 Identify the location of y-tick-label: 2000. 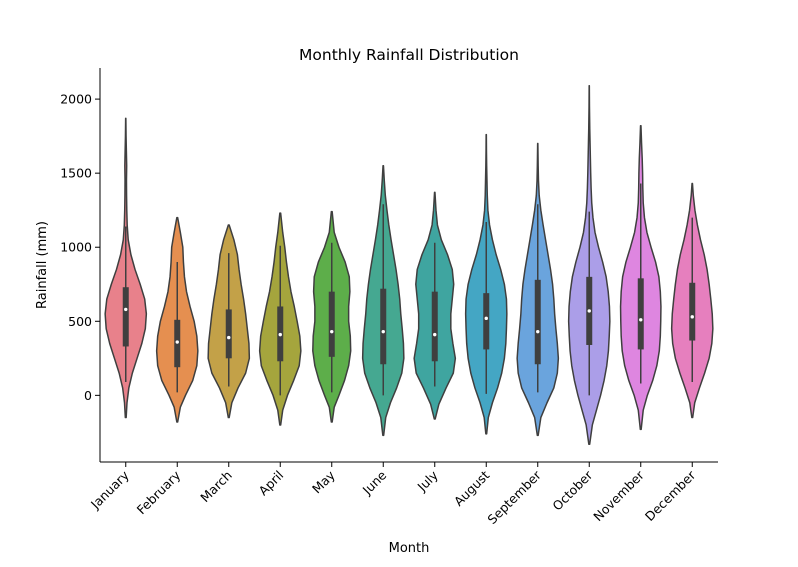
(76, 99).